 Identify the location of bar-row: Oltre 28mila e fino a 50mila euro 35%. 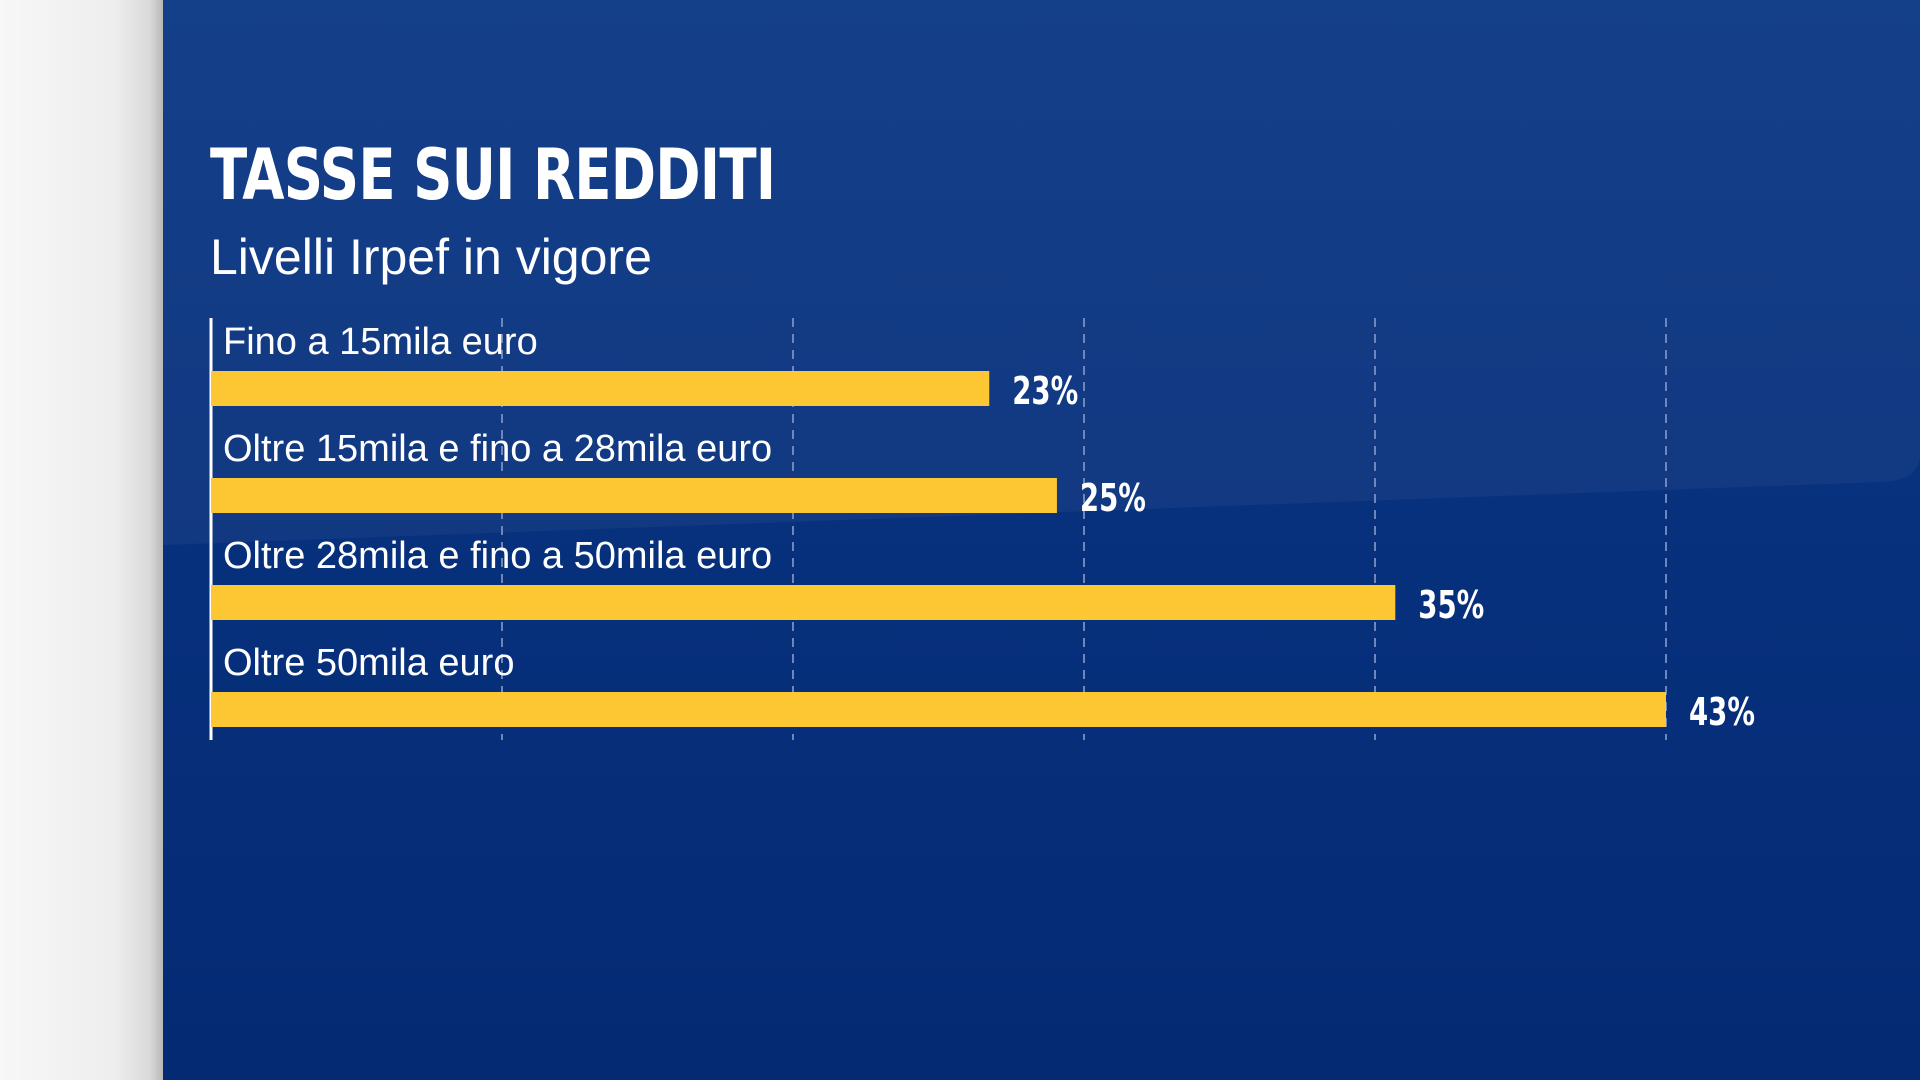
(847, 581).